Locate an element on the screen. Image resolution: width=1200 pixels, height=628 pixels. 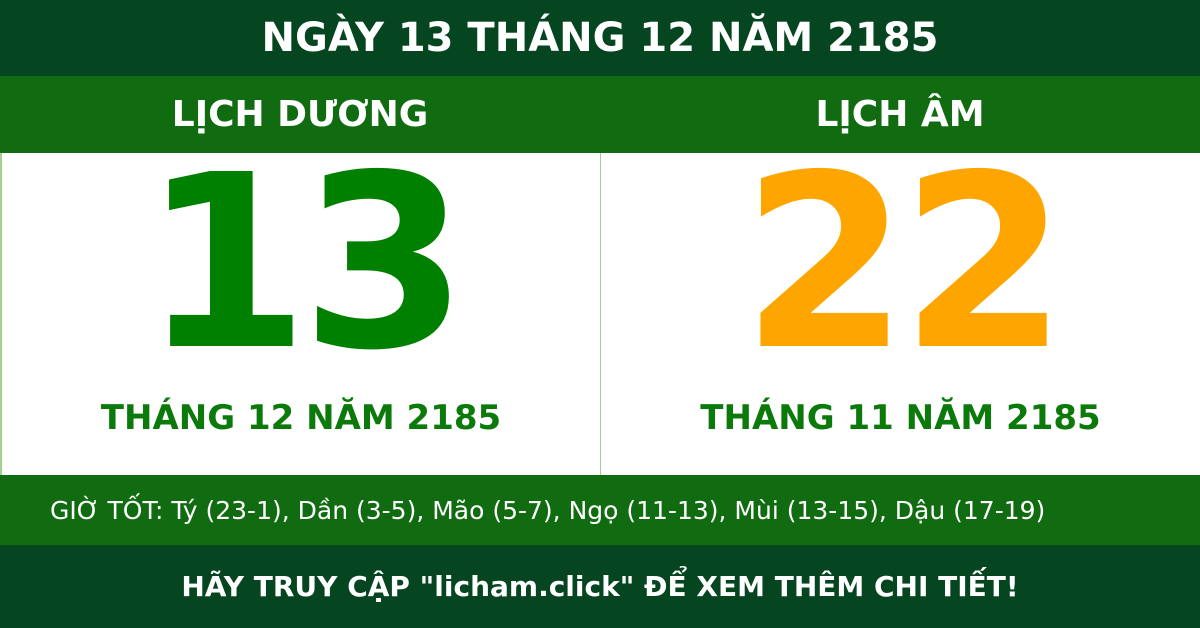
solar-day: 13 is located at coordinates (305, 263).